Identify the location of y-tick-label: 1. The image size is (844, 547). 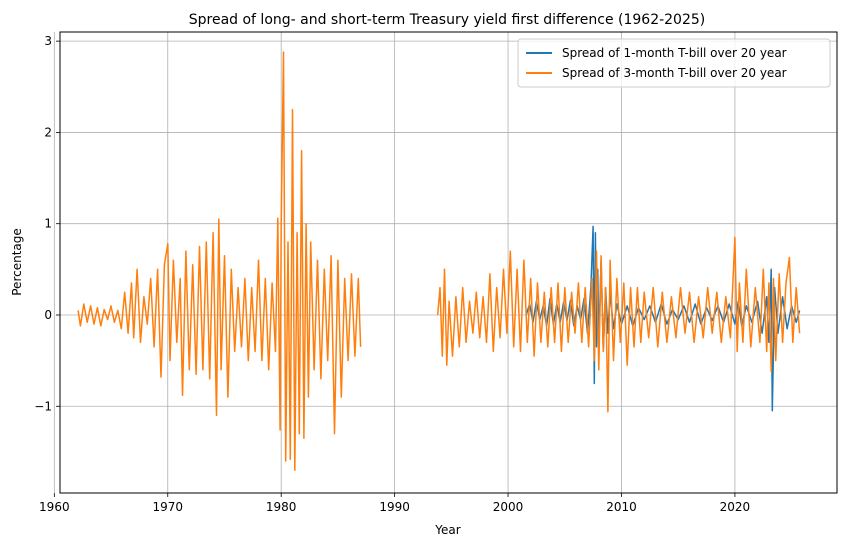
(48, 224).